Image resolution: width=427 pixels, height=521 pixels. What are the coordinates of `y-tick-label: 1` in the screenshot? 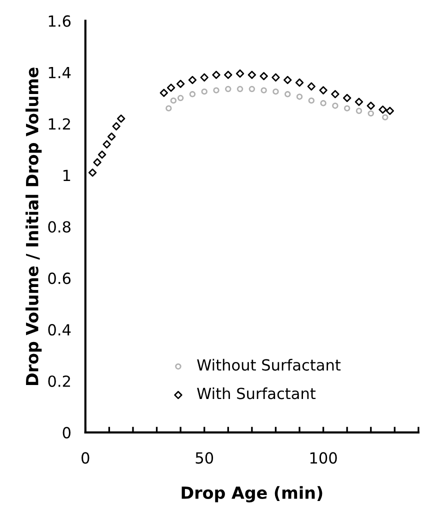 It's located at (66, 175).